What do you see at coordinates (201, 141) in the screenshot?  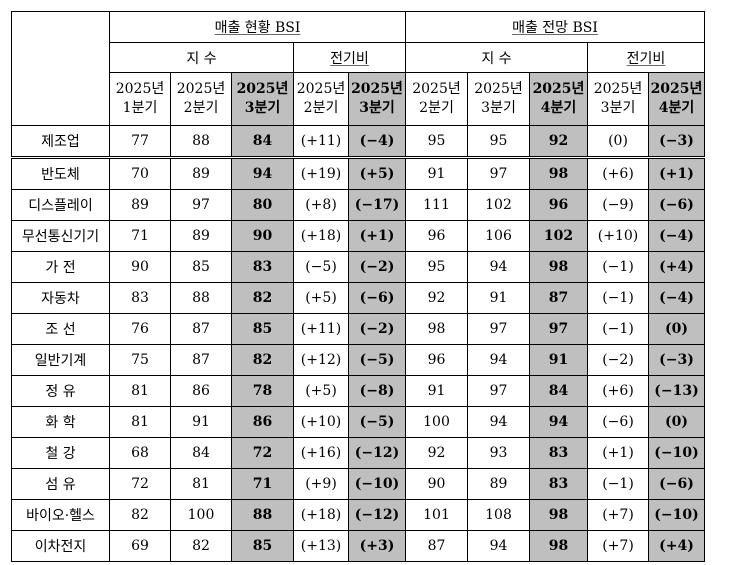 I see `table-cell: 88` at bounding box center [201, 141].